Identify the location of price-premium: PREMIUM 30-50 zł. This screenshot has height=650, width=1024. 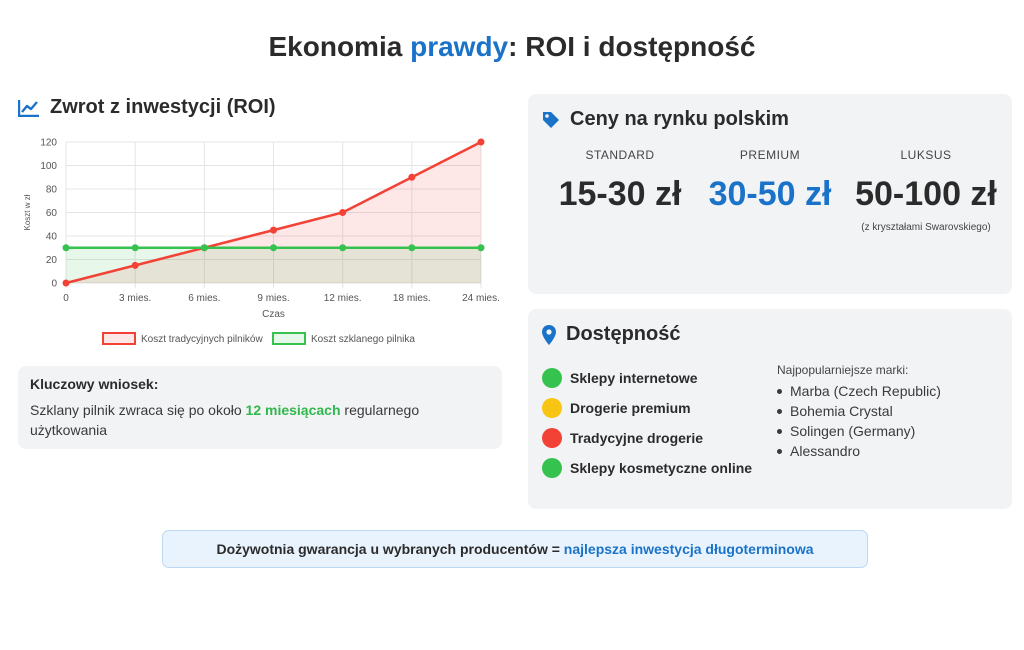
(770, 184).